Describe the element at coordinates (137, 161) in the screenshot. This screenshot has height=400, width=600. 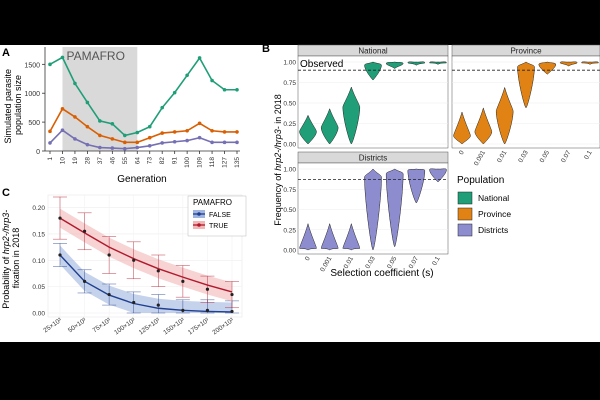
I see `panel-a-x-tick-label: 64` at that location.